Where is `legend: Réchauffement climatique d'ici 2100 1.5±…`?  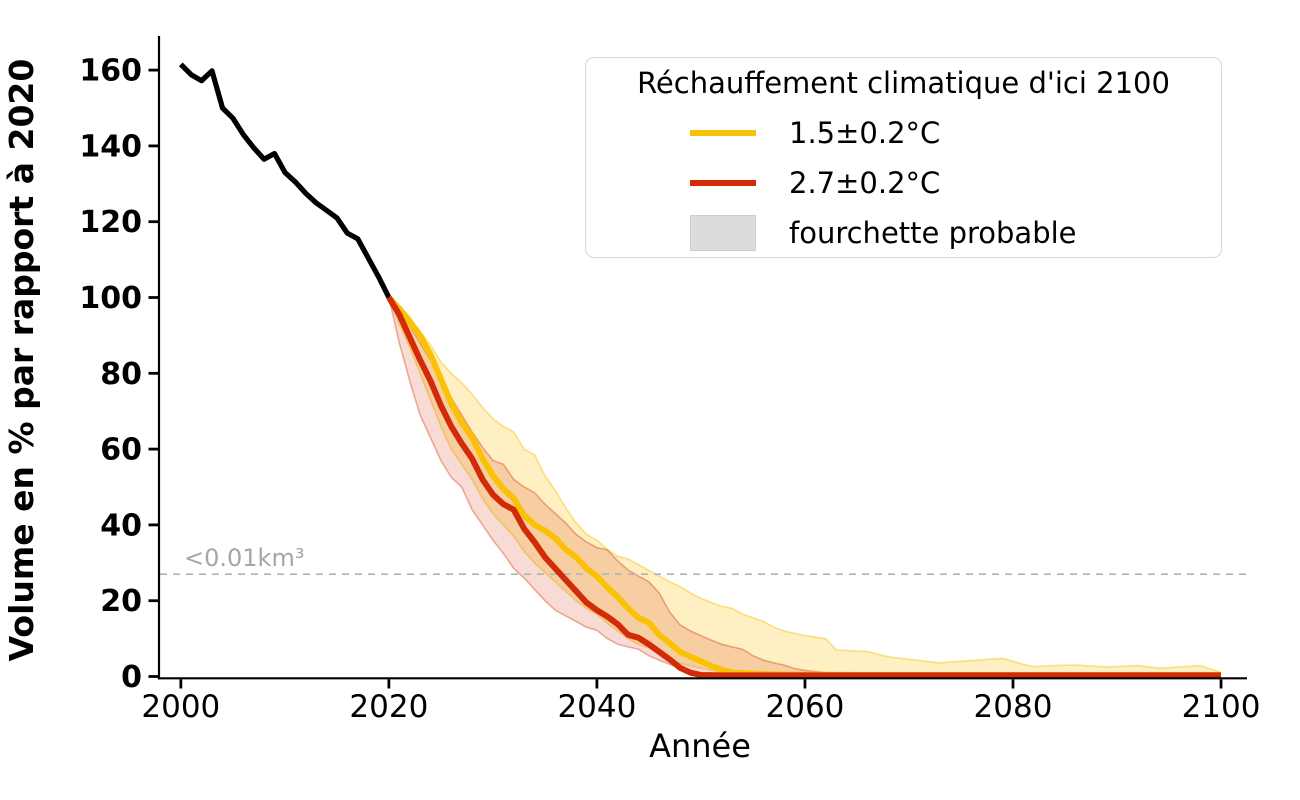 legend: Réchauffement climatique d'ici 2100 1.5±… is located at coordinates (903, 157).